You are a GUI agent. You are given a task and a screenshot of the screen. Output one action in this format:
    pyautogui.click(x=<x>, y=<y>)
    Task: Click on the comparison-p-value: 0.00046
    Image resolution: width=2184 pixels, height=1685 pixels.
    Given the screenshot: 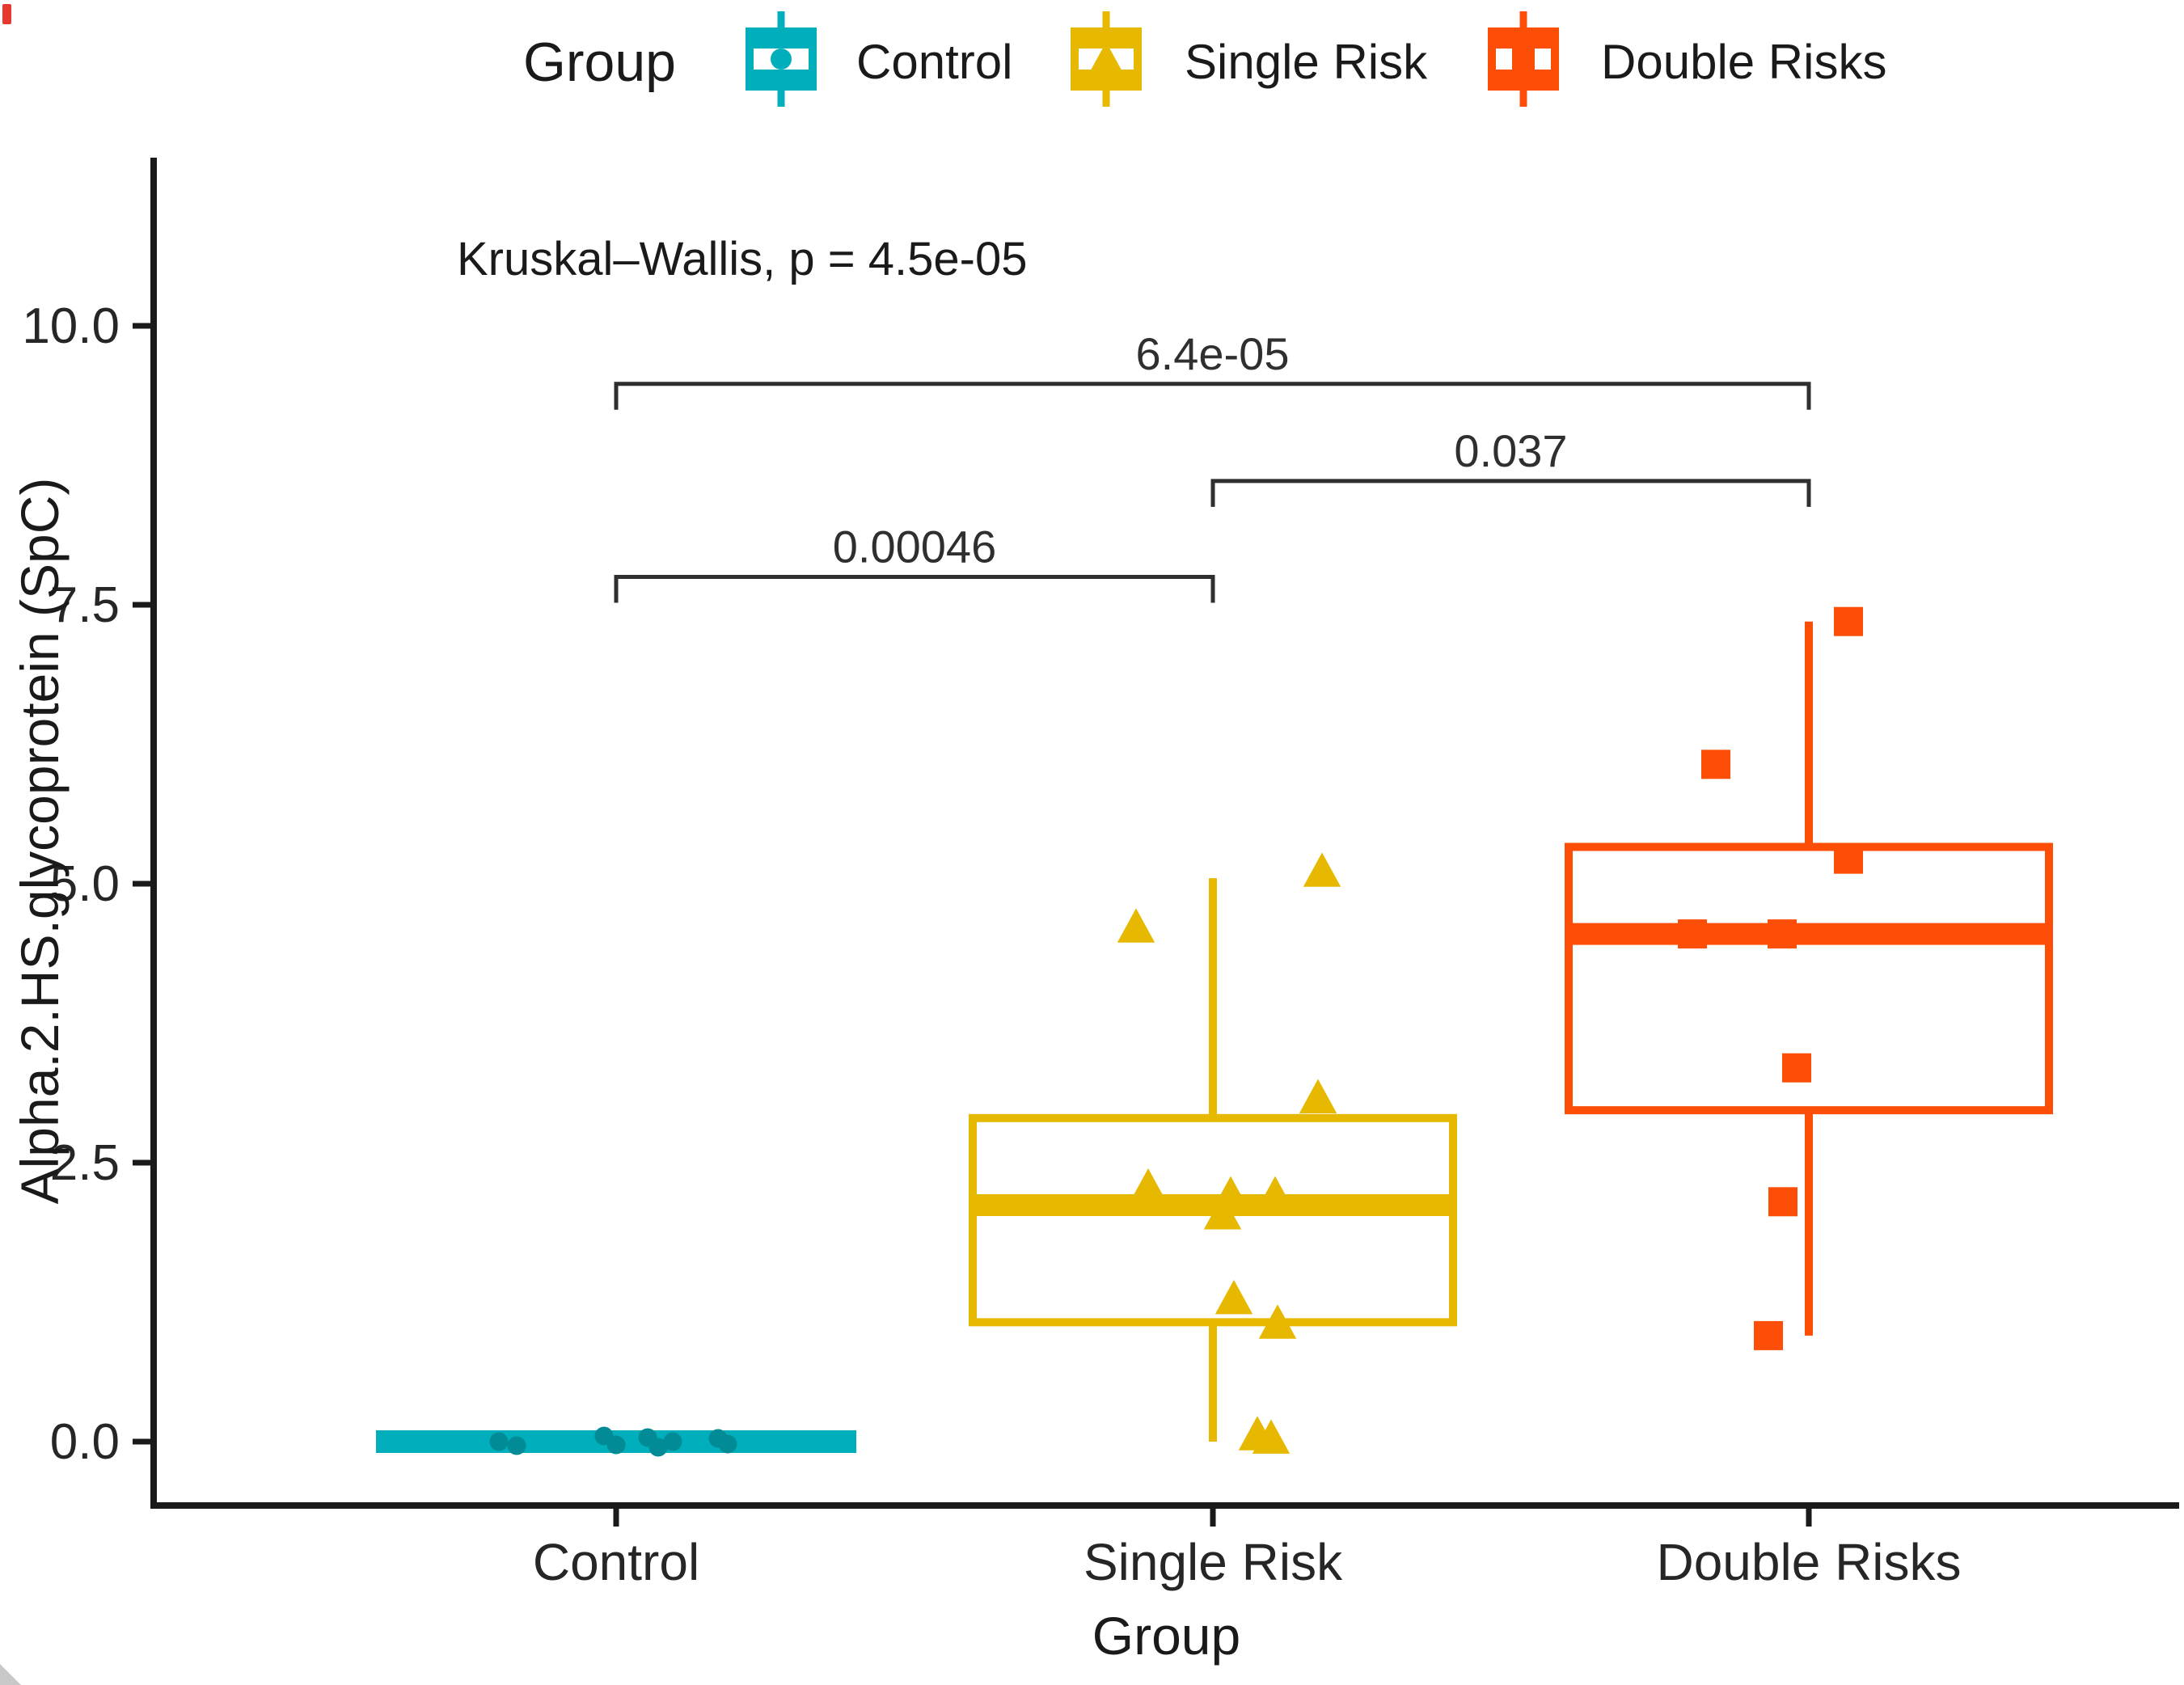 What is the action you would take?
    pyautogui.click(x=914, y=547)
    